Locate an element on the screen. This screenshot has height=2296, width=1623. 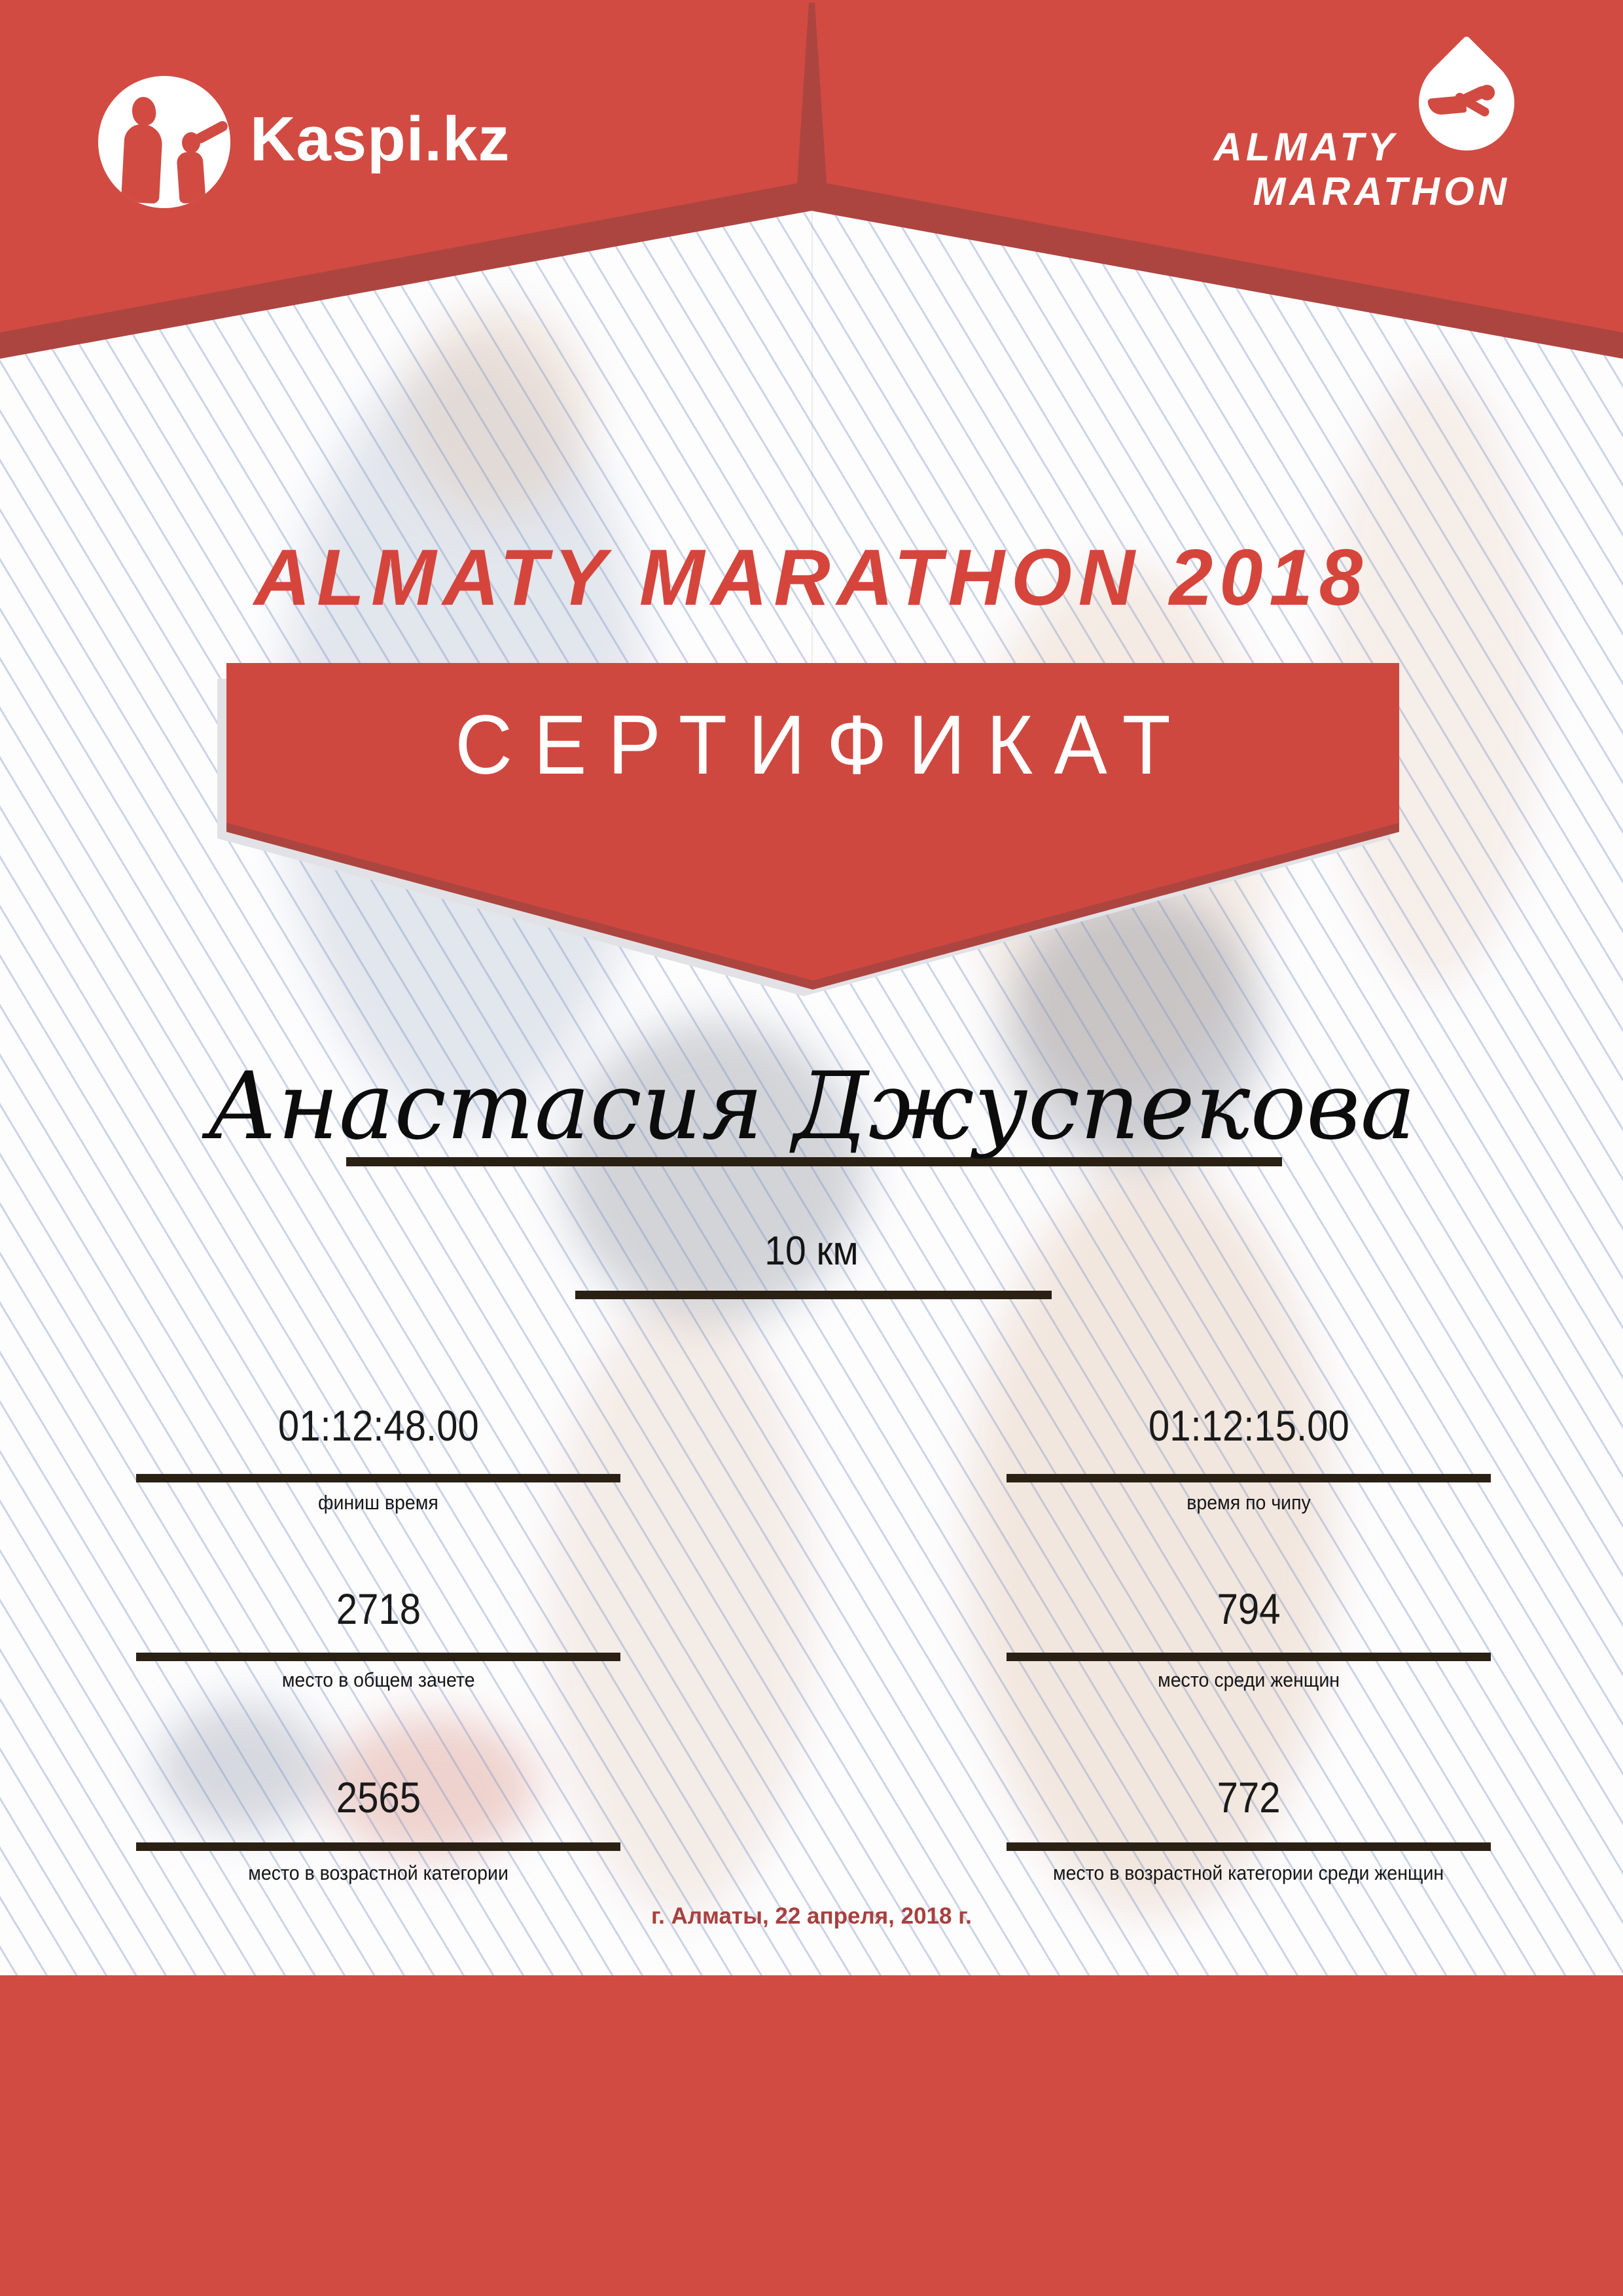
stat-chip-time-label: время по чипу is located at coordinates (1248, 1502).